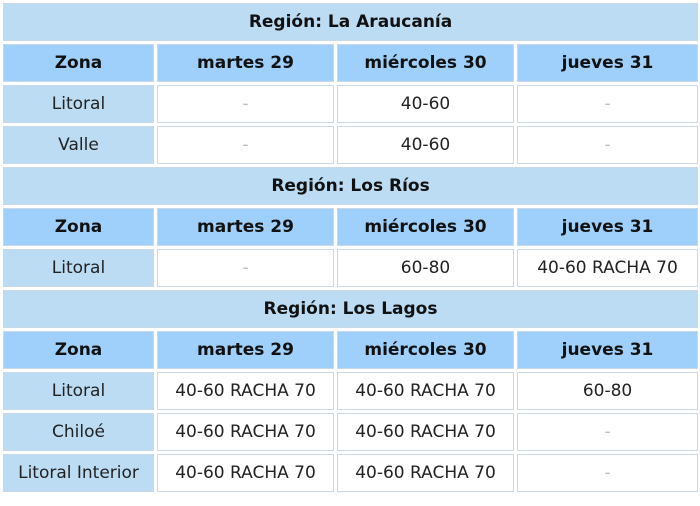  I want to click on zone-cell: Chiloé, so click(78, 432).